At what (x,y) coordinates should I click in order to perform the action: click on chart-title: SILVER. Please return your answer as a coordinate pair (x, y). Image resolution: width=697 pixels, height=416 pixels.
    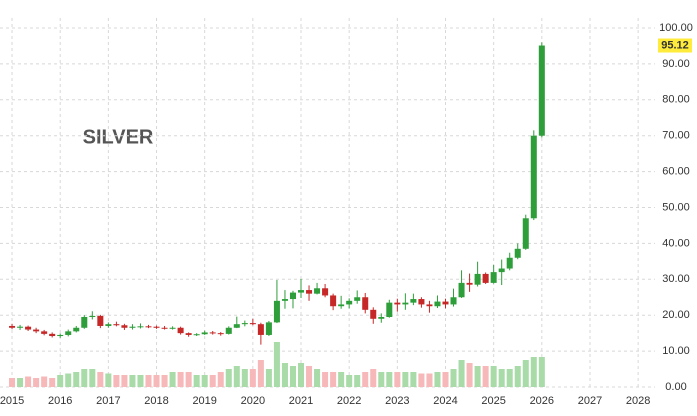
    Looking at the image, I should click on (118, 137).